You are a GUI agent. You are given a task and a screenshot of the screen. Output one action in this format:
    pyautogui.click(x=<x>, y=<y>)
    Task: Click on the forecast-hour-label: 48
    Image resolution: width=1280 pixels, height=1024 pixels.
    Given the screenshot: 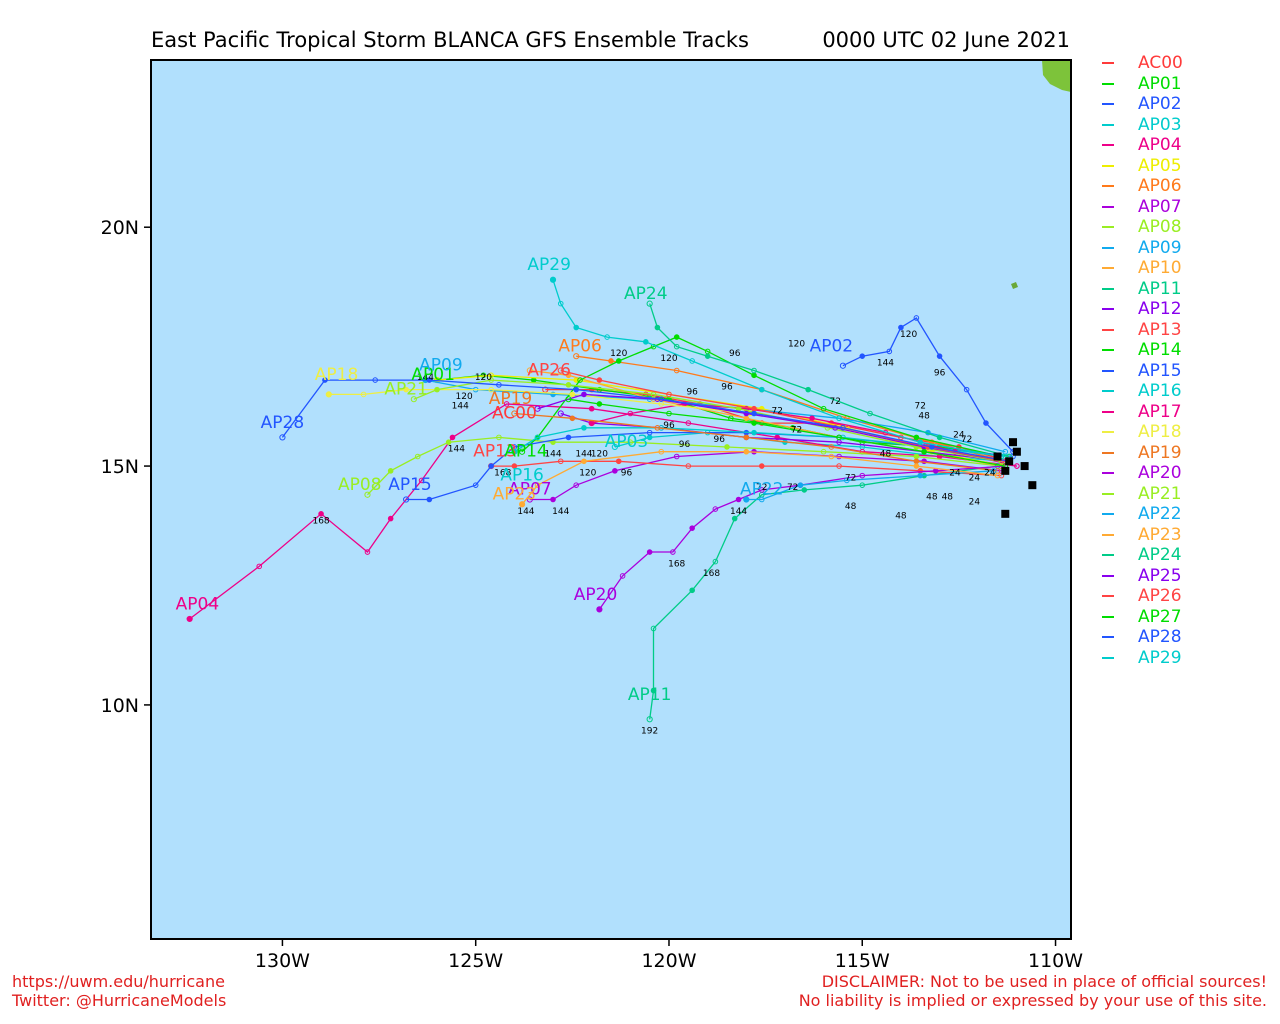 What is the action you would take?
    pyautogui.click(x=886, y=455)
    